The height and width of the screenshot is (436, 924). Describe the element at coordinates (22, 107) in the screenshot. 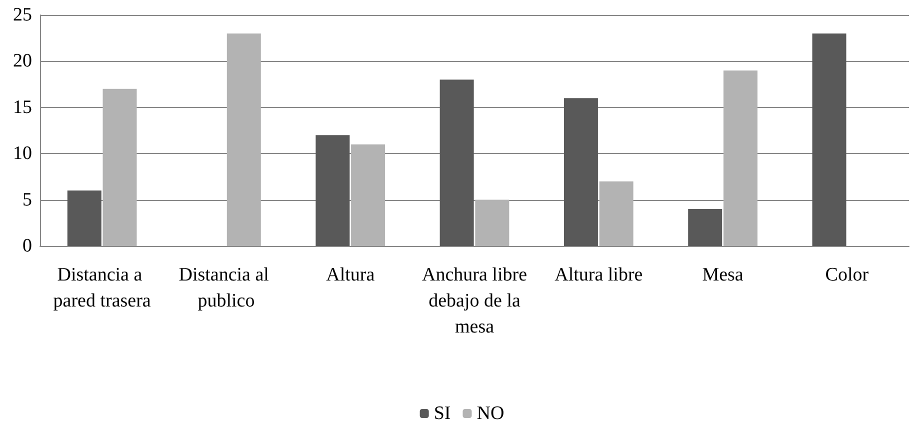

I see `y-tick-label: 15` at that location.